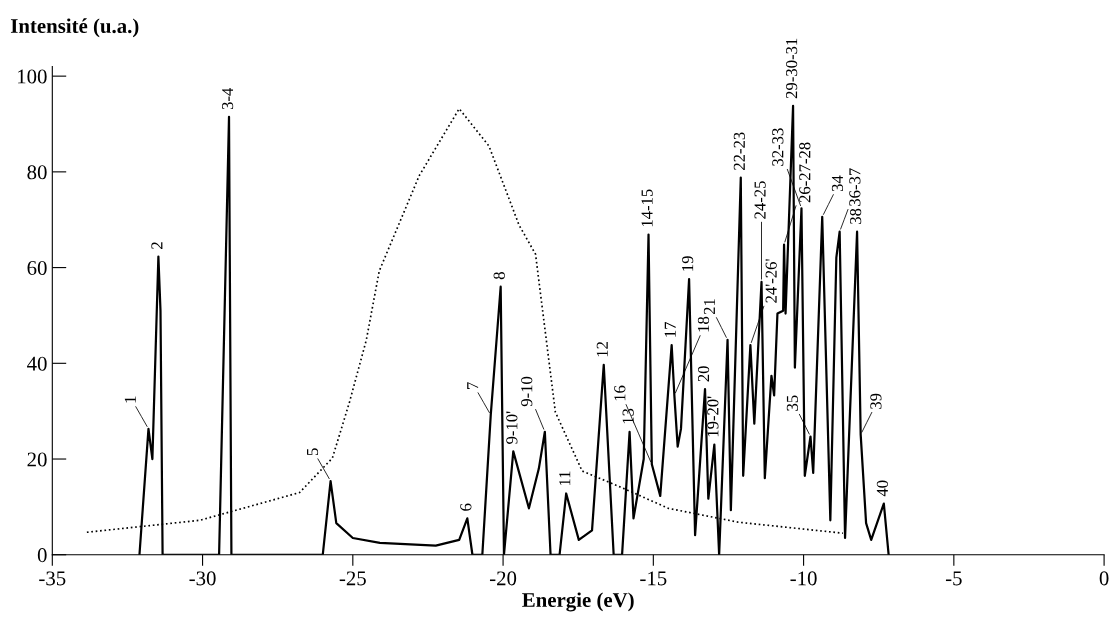 The height and width of the screenshot is (634, 1113). I want to click on x-tick-label: -15, so click(653, 578).